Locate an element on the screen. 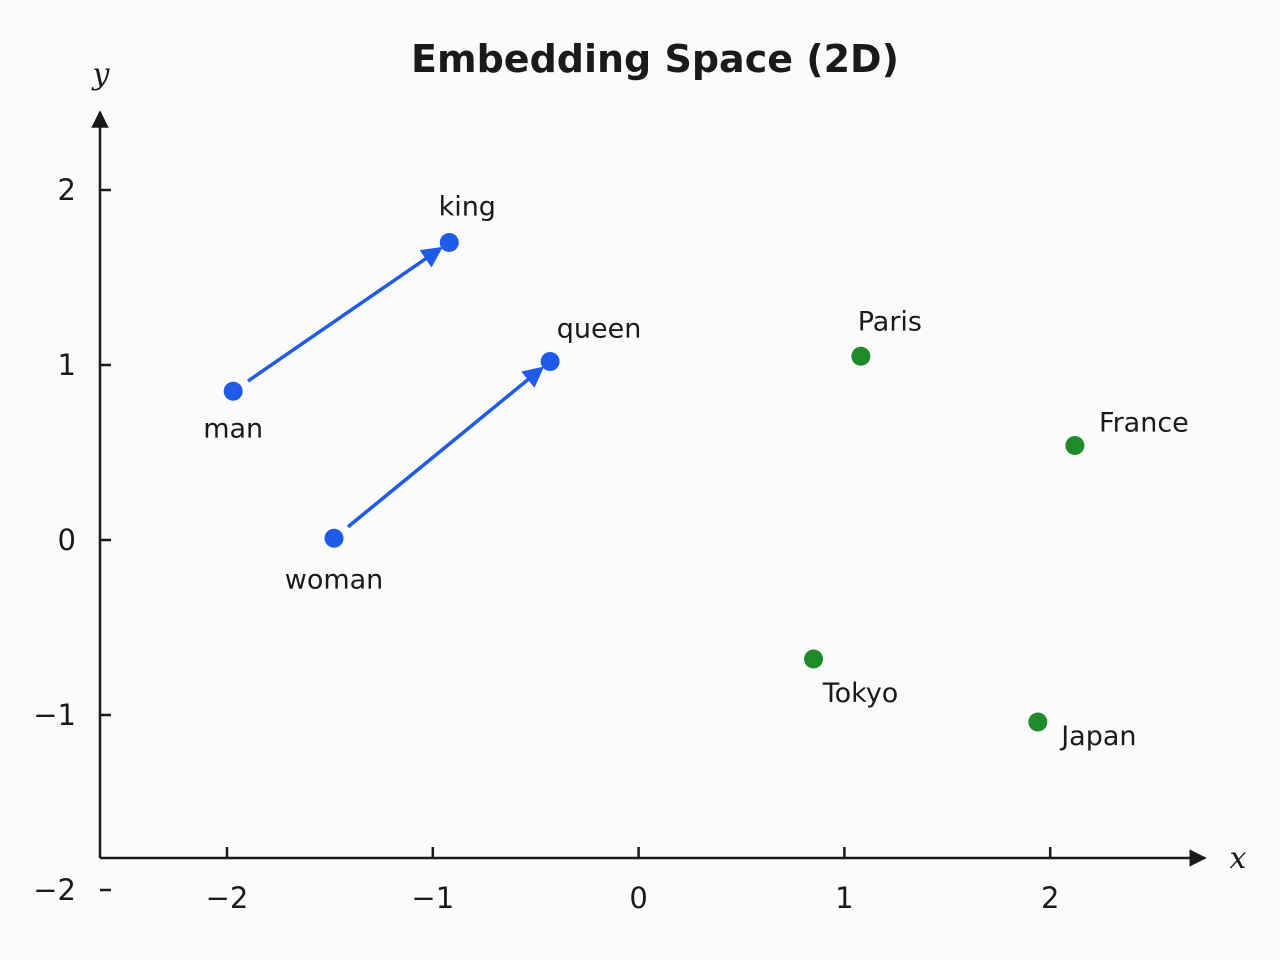 Image resolution: width=1280 pixels, height=960 pixels. point-label-king: king is located at coordinates (467, 207).